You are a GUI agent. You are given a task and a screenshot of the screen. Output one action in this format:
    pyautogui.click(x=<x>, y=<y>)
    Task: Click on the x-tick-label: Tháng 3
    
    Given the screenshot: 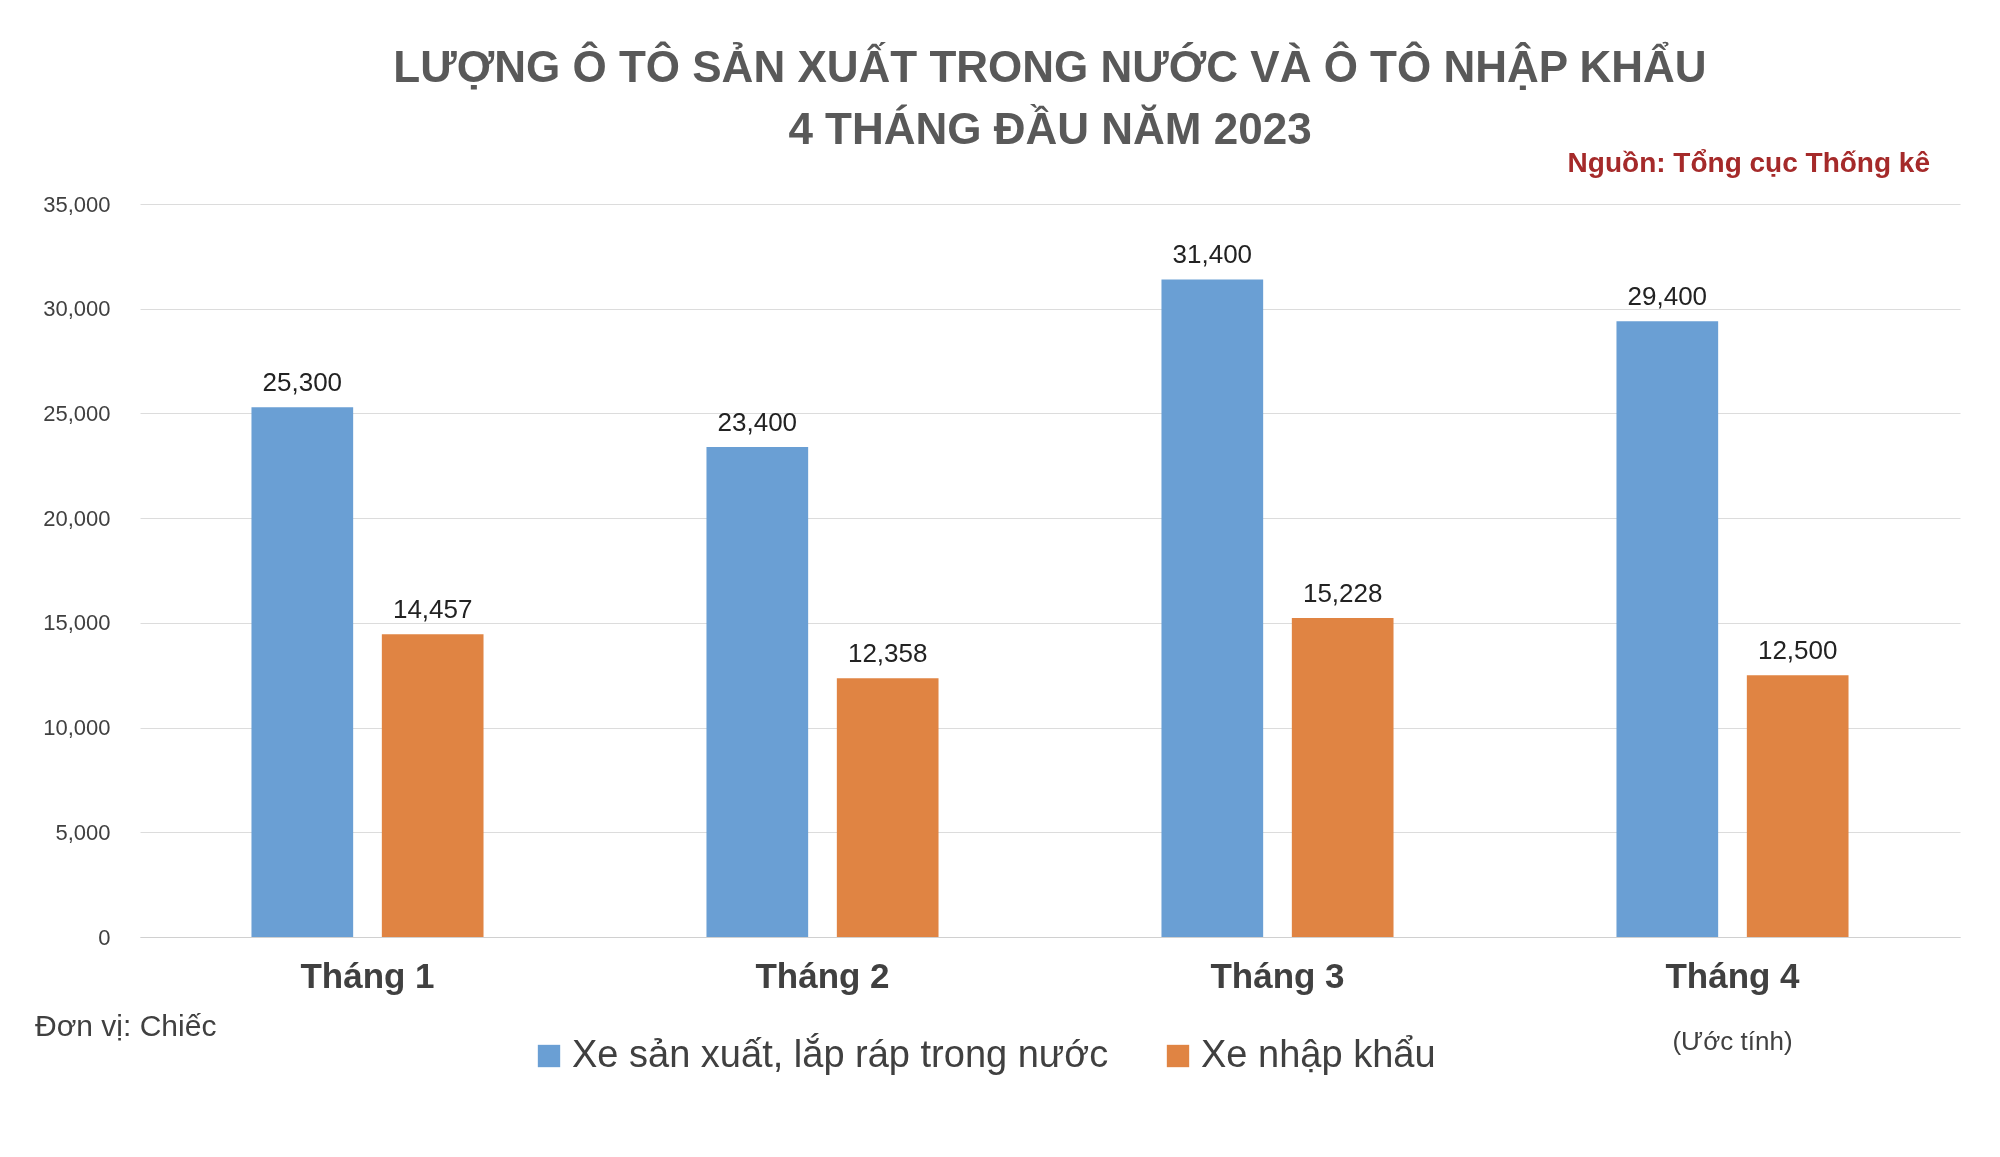 What is the action you would take?
    pyautogui.click(x=1277, y=975)
    